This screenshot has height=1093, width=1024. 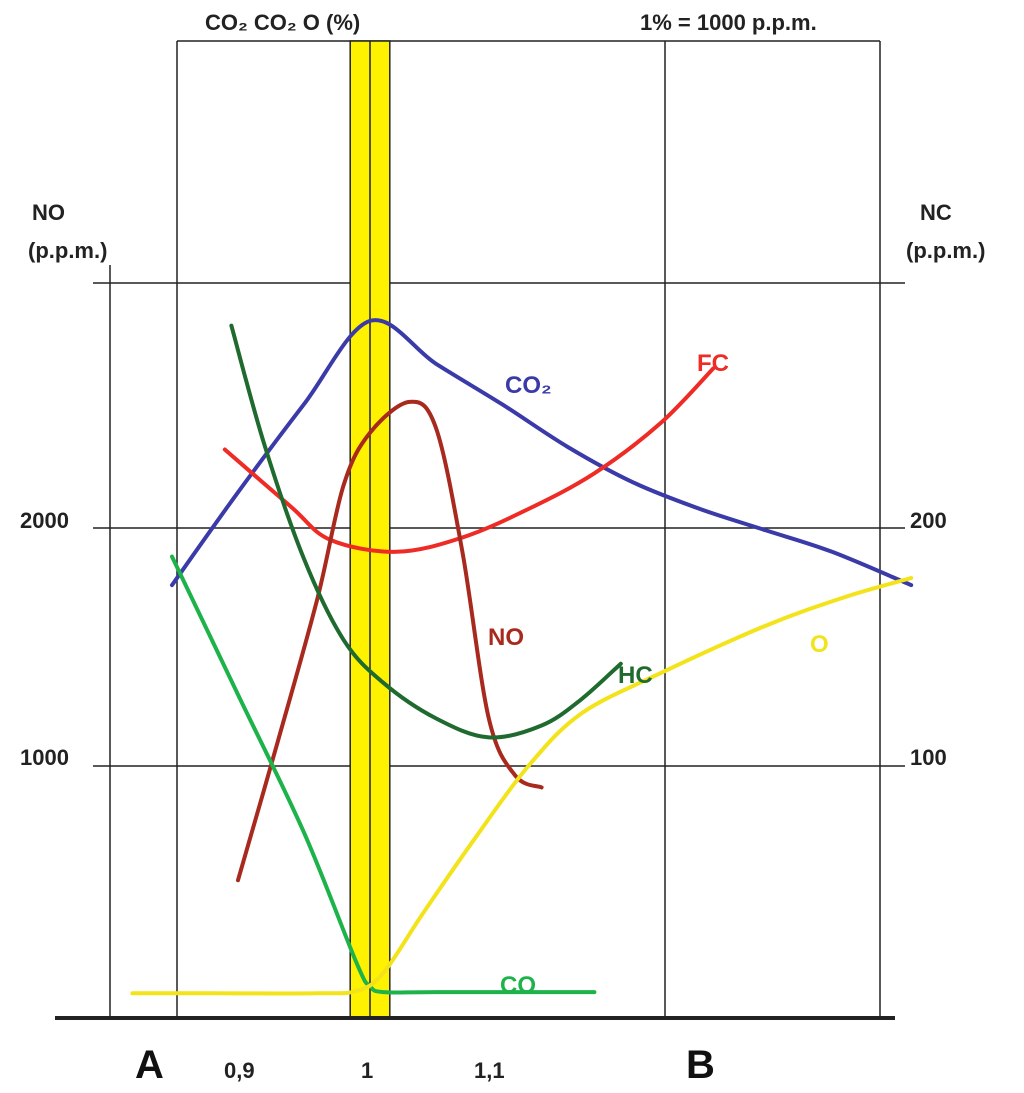 What do you see at coordinates (390, 641) in the screenshot?
I see `series-line-no` at bounding box center [390, 641].